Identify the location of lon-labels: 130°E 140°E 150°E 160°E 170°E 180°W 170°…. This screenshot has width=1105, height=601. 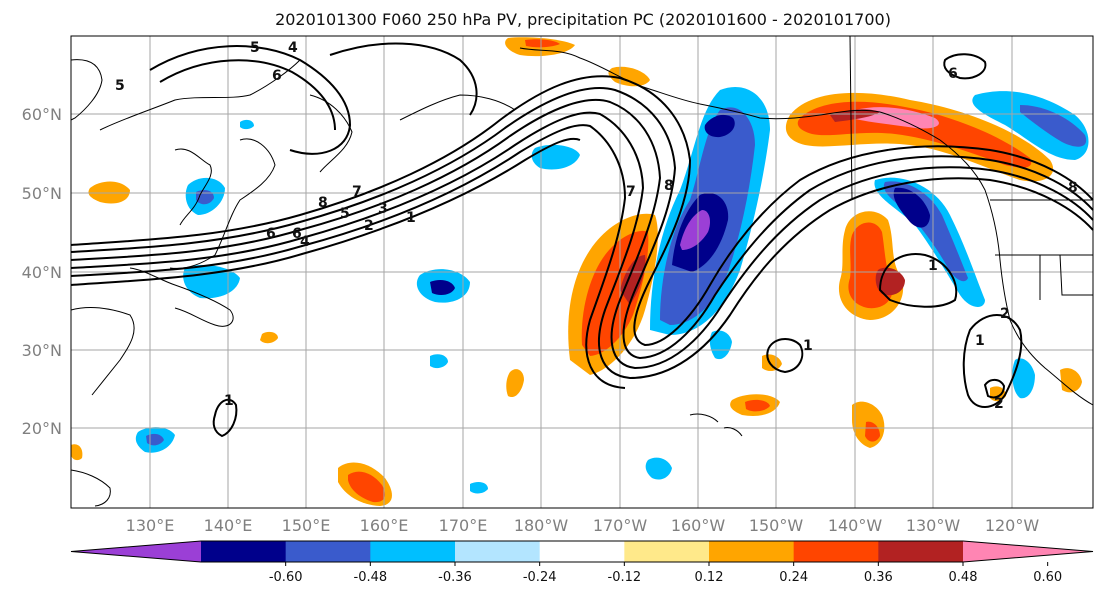
(583, 525).